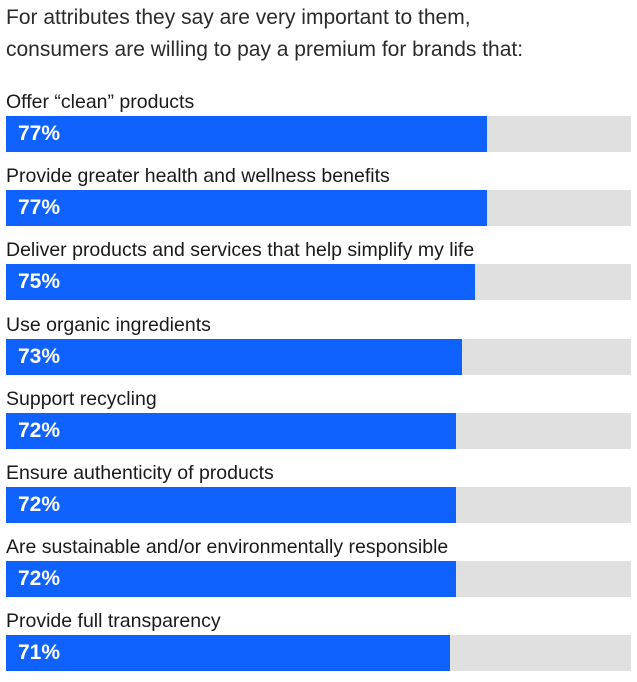  I want to click on bar-row: Provide full transparency 71%, so click(318, 644).